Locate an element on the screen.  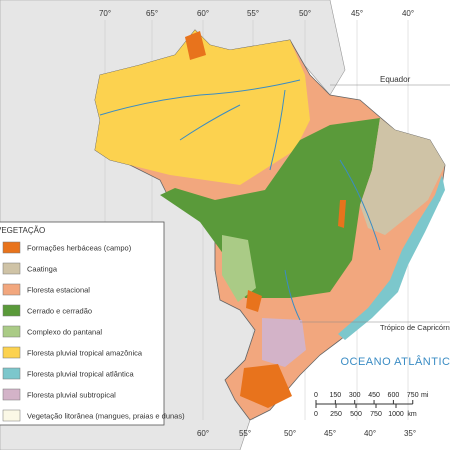
equator-label: Equador is located at coordinates (395, 79).